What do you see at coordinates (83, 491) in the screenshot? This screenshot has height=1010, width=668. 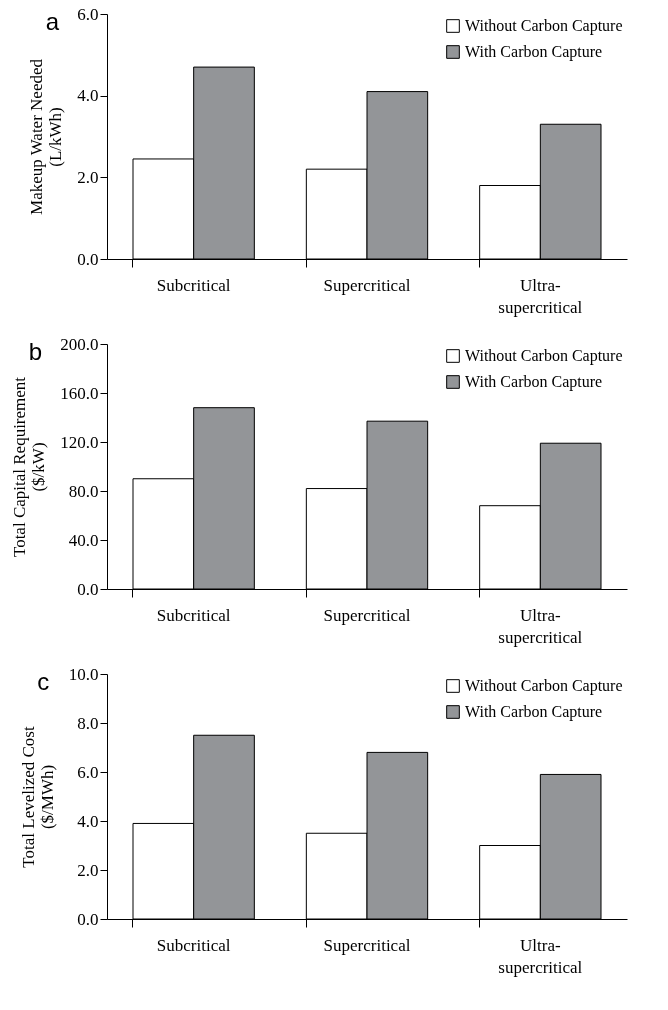 I see `y-tick-label: 80.0` at bounding box center [83, 491].